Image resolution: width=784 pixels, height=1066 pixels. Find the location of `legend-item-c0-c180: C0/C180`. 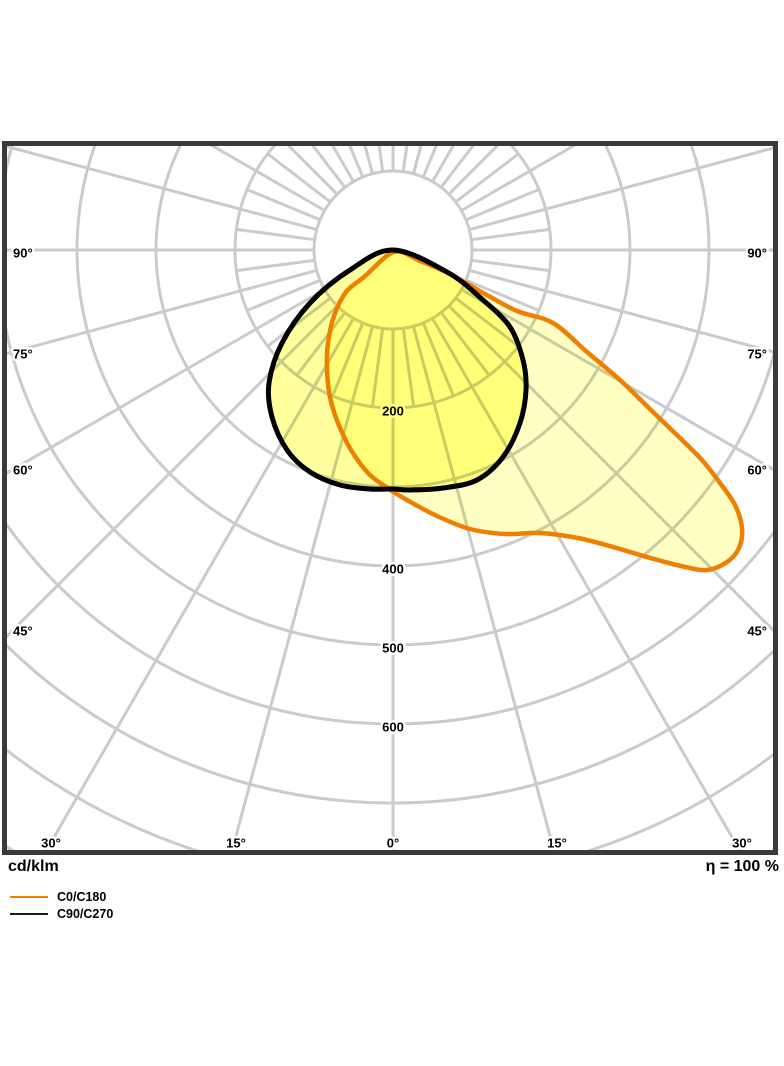

legend-item-c0-c180: C0/C180 is located at coordinates (61, 896).